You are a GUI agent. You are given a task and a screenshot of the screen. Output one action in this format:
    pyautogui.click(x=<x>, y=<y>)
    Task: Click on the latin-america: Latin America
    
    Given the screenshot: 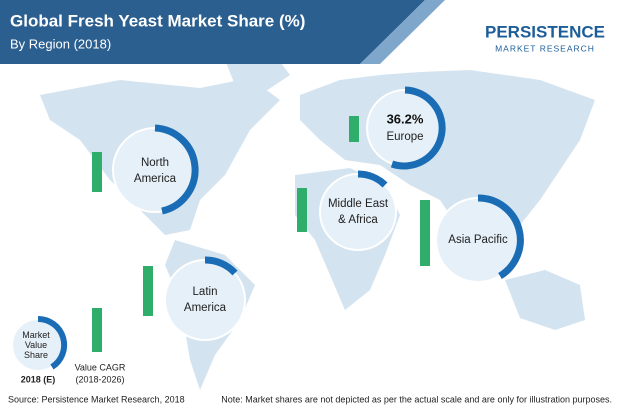 What is the action you would take?
    pyautogui.click(x=205, y=298)
    